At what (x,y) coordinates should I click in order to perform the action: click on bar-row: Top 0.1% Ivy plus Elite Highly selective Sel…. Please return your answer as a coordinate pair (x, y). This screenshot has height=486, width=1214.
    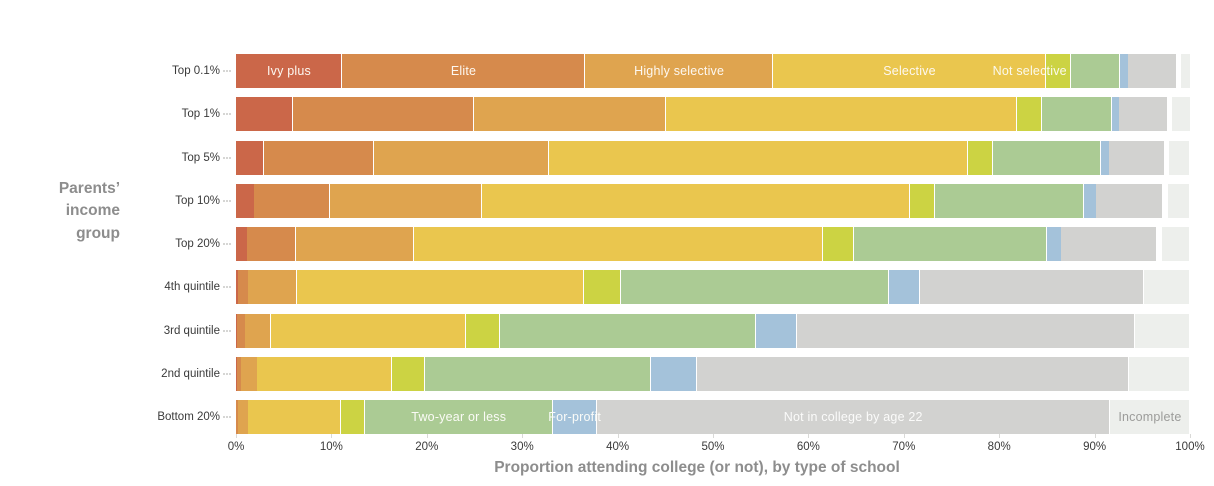
    Looking at the image, I should click on (607, 71).